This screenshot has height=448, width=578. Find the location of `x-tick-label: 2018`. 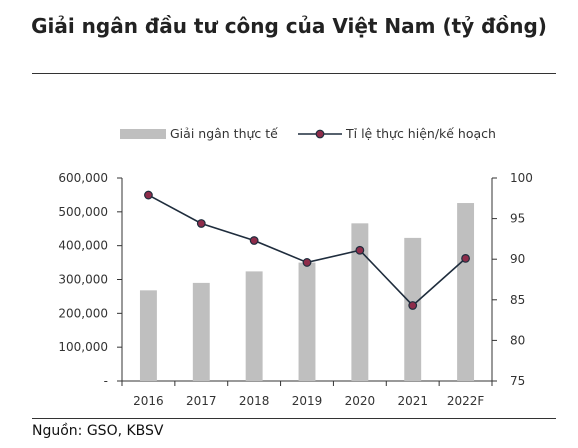

x-tick-label: 2018 is located at coordinates (254, 401).